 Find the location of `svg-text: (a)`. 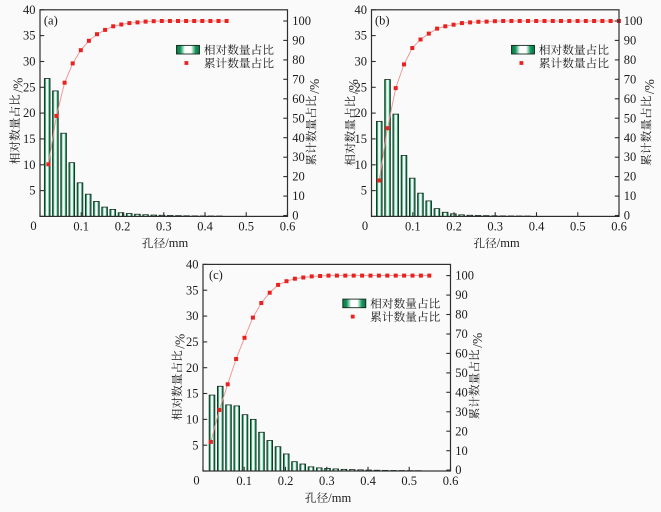

svg-text: (a) is located at coordinates (51, 21).